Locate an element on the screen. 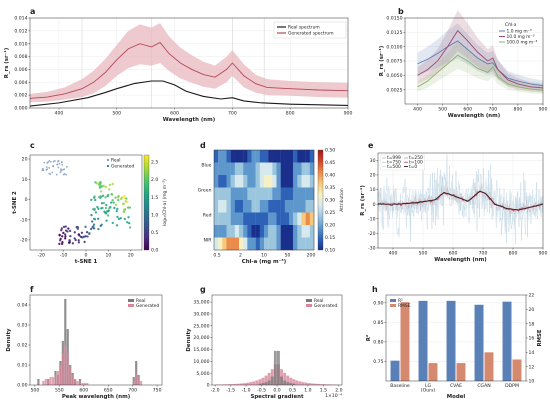 Image resolution: width=550 pixels, height=413 pixels. panel-h-category-label: CGAN is located at coordinates (483, 386).